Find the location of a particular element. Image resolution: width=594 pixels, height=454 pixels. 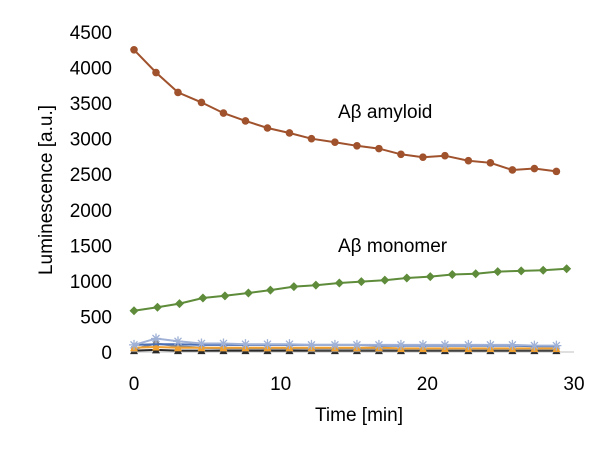

y-tick-label: 3500 is located at coordinates (91, 104).